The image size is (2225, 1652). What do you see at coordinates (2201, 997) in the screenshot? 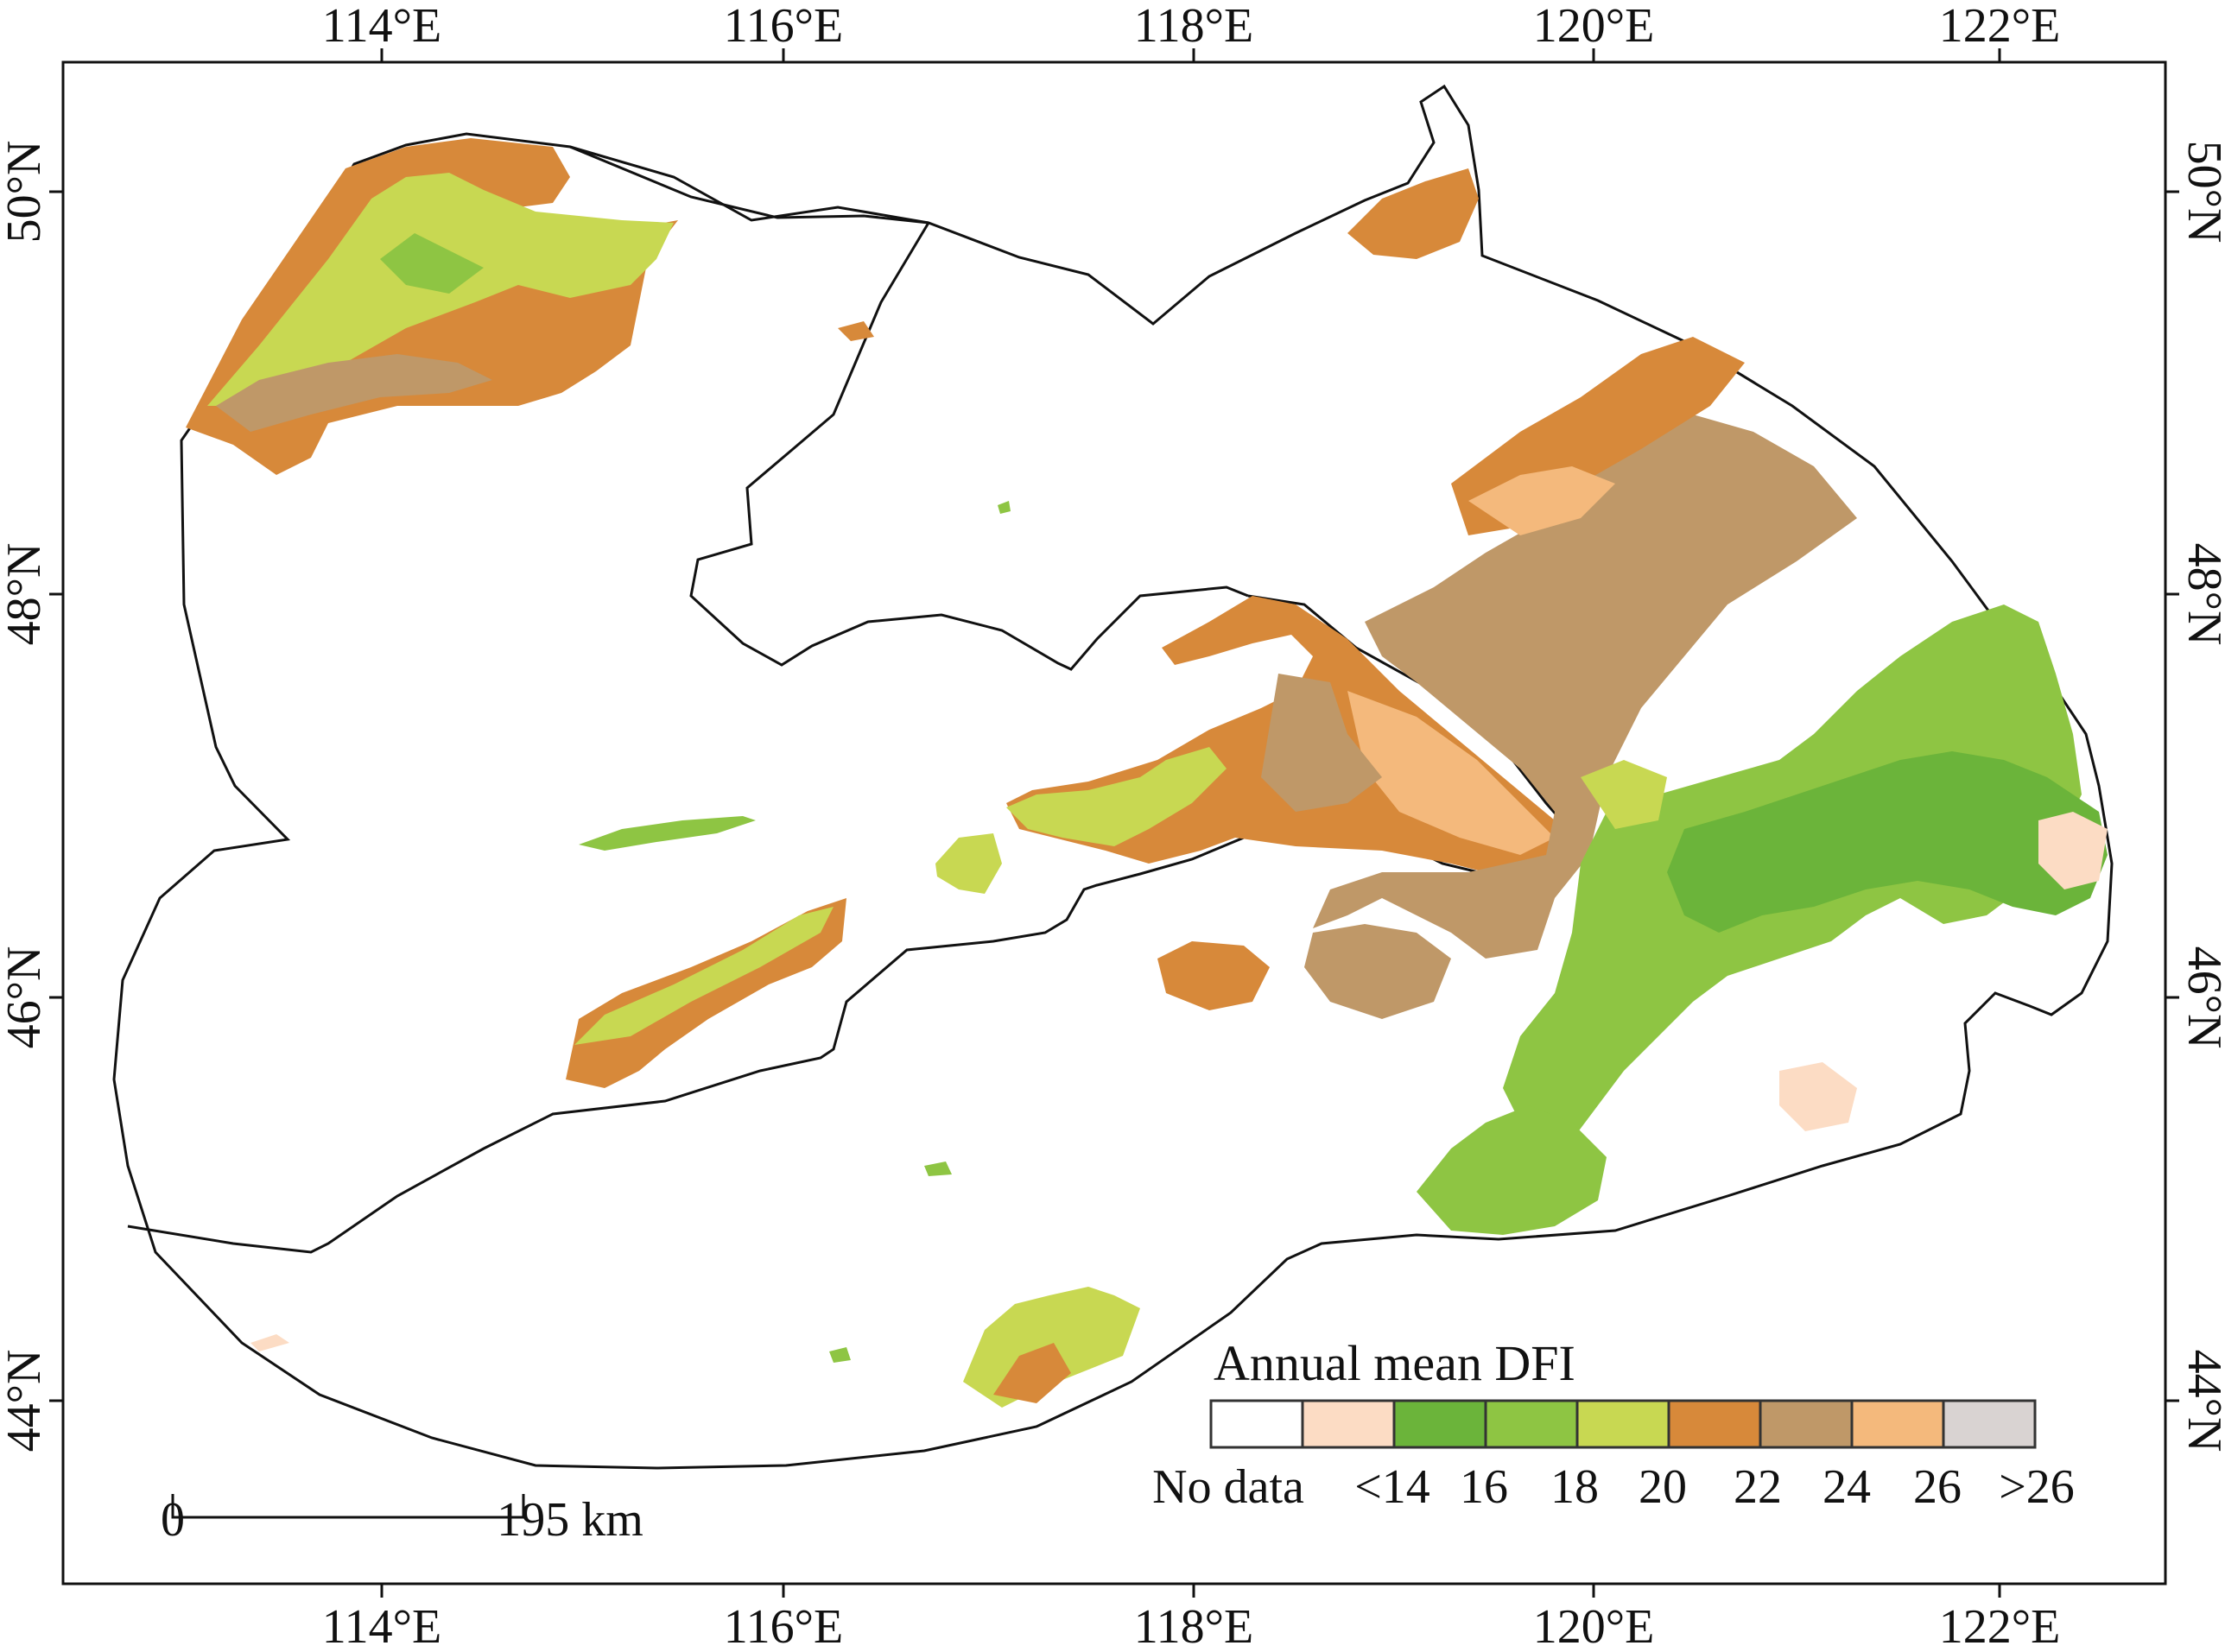
I see `right-label-46: 46°N` at bounding box center [2201, 997].